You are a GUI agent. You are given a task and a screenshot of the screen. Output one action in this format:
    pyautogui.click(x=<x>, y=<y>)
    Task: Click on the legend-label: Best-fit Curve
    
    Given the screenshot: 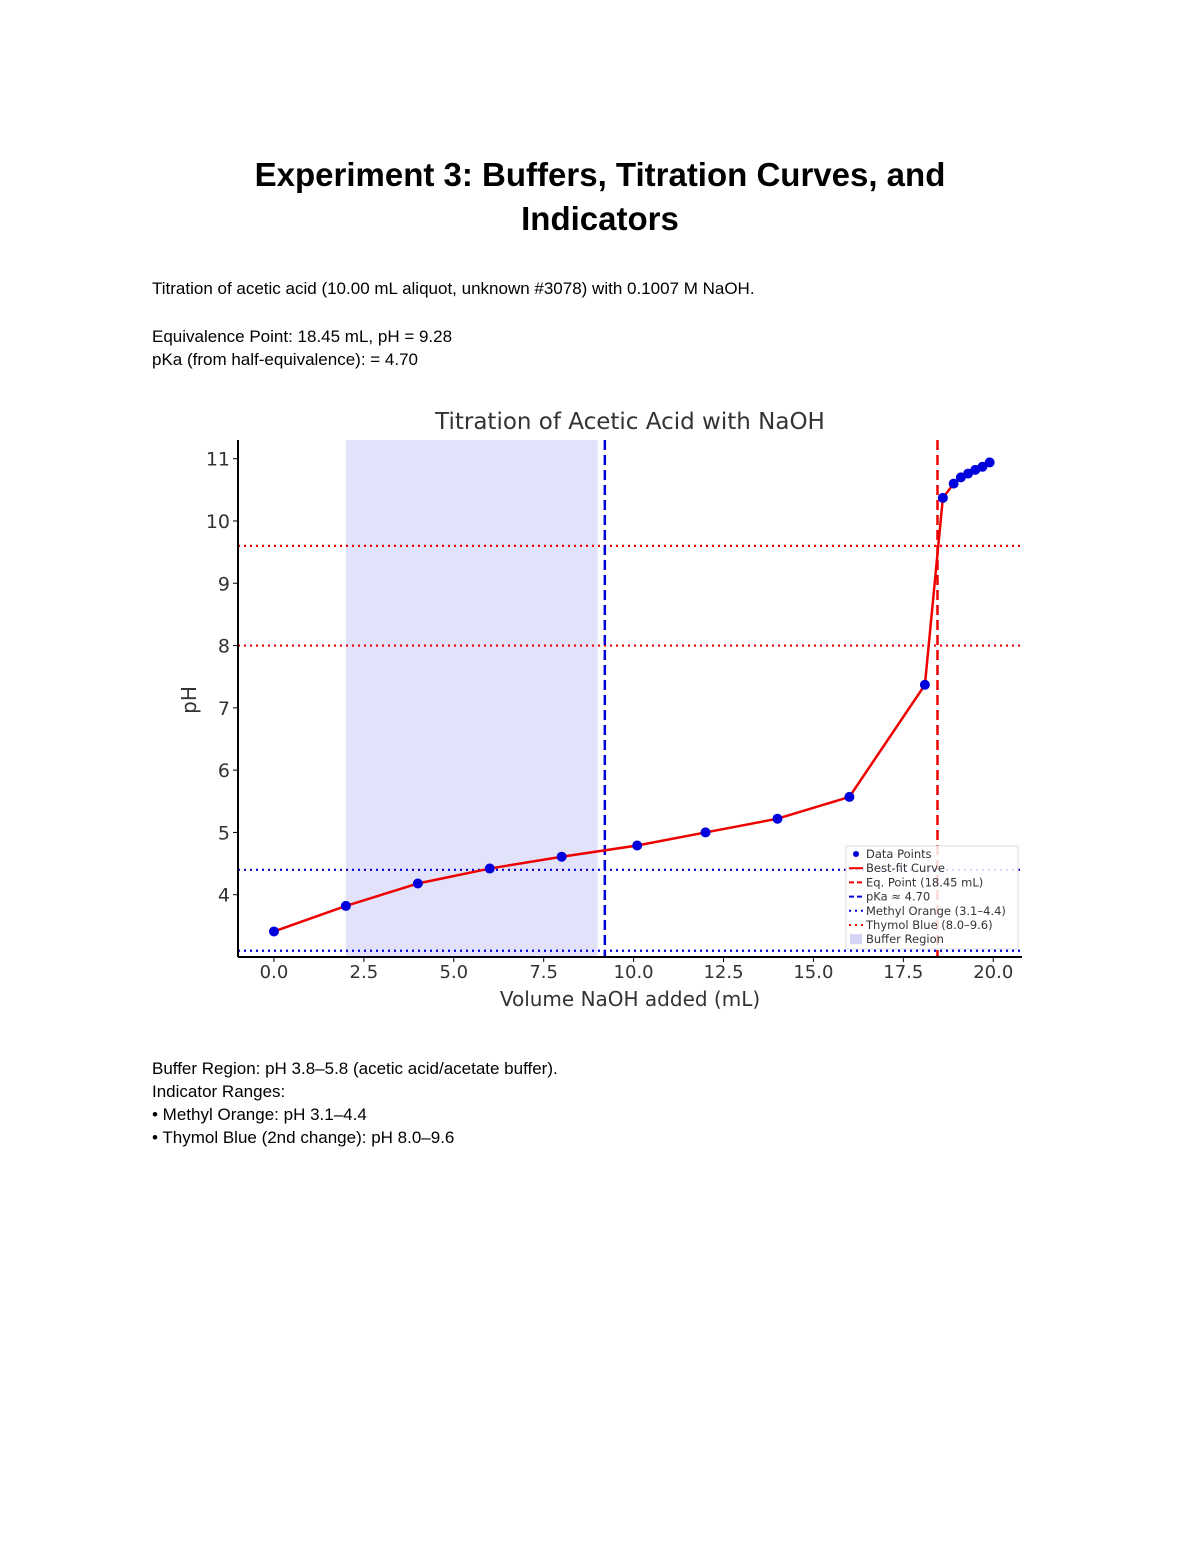 What is the action you would take?
    pyautogui.click(x=905, y=868)
    